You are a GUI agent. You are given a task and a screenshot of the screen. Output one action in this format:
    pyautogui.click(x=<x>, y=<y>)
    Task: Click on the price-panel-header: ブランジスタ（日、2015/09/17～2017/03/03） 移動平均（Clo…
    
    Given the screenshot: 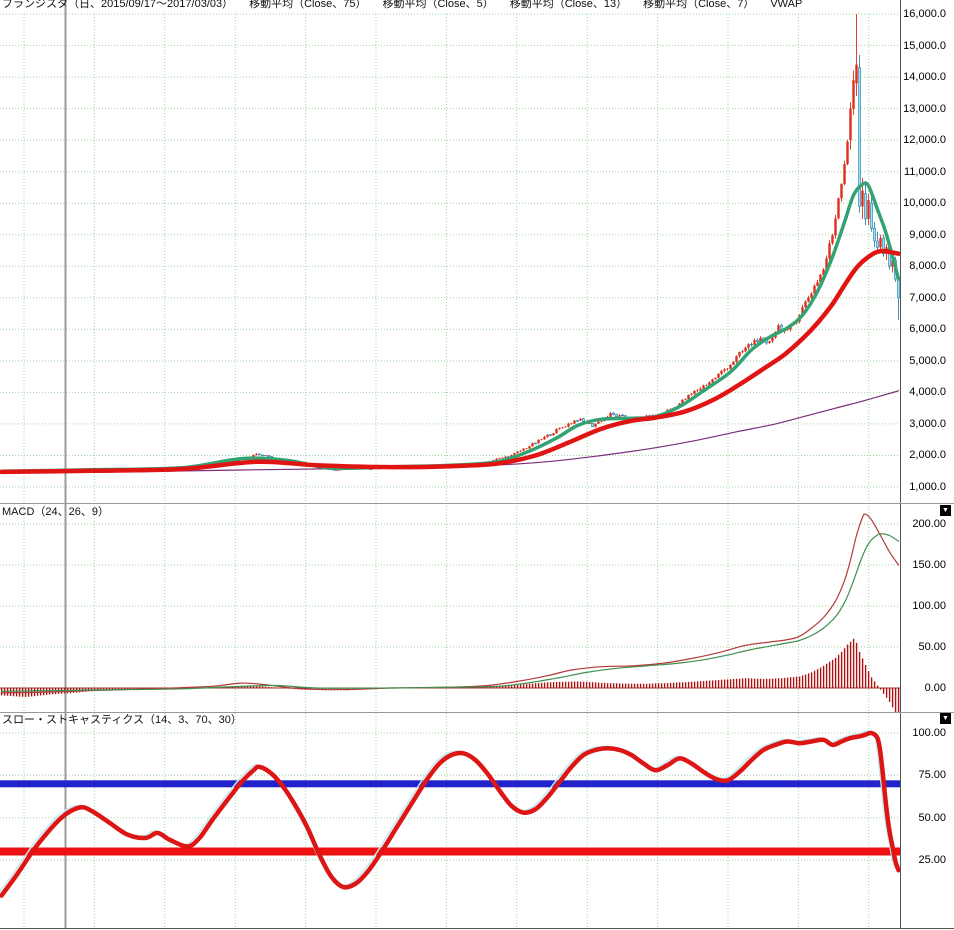 What is the action you would take?
    pyautogui.click(x=402, y=5)
    